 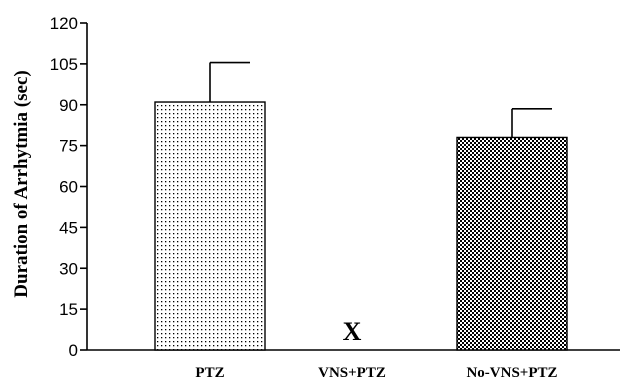 What do you see at coordinates (68, 309) in the screenshot?
I see `y-tick-label: 15` at bounding box center [68, 309].